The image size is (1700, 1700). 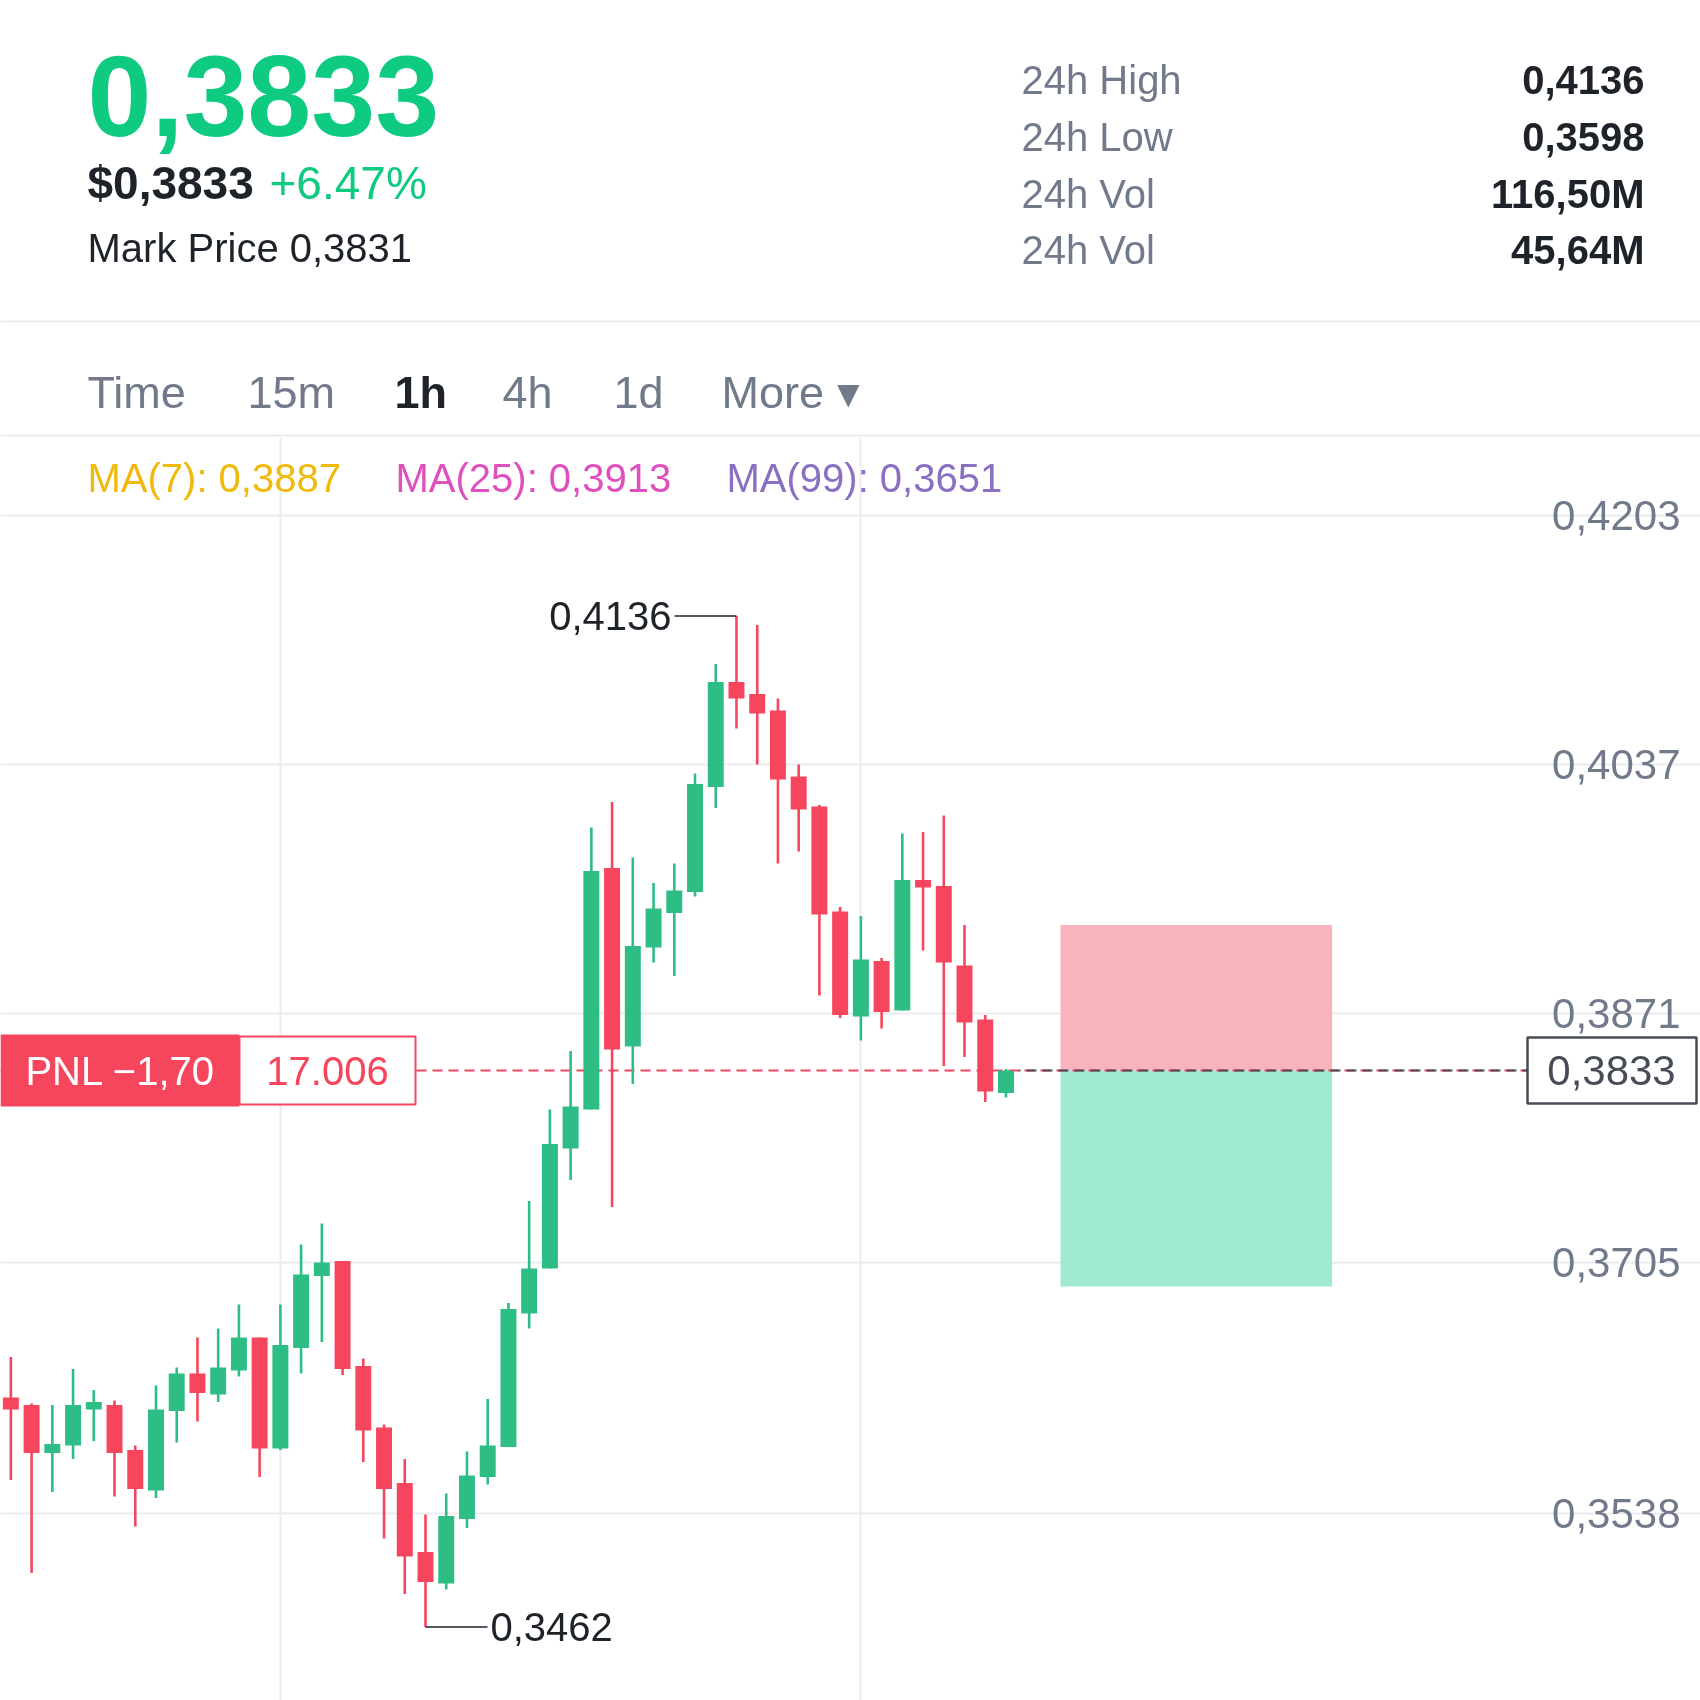 I want to click on text: 15m, so click(x=291, y=392).